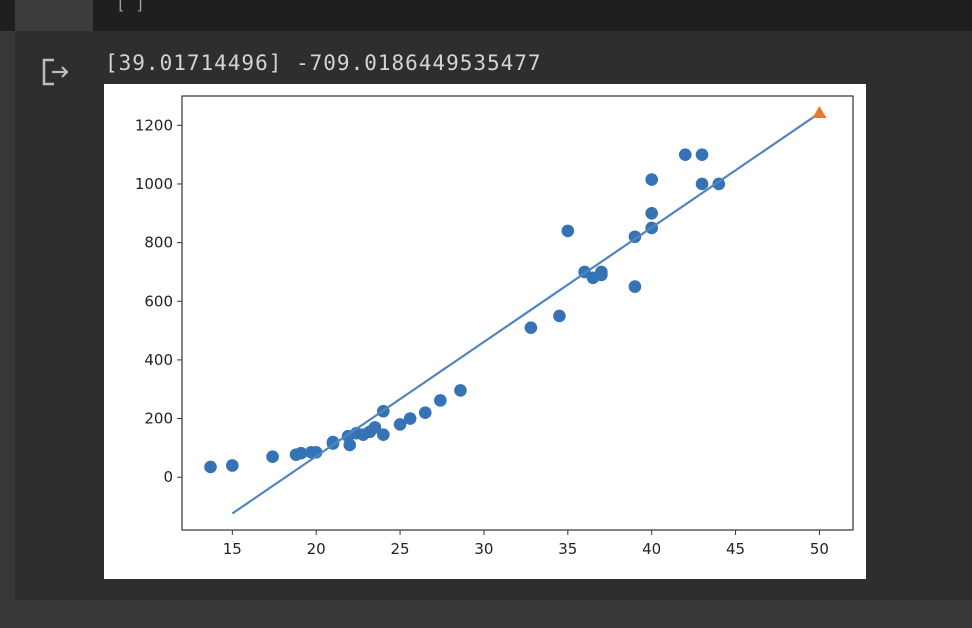  I want to click on predicted-point, so click(819, 112).